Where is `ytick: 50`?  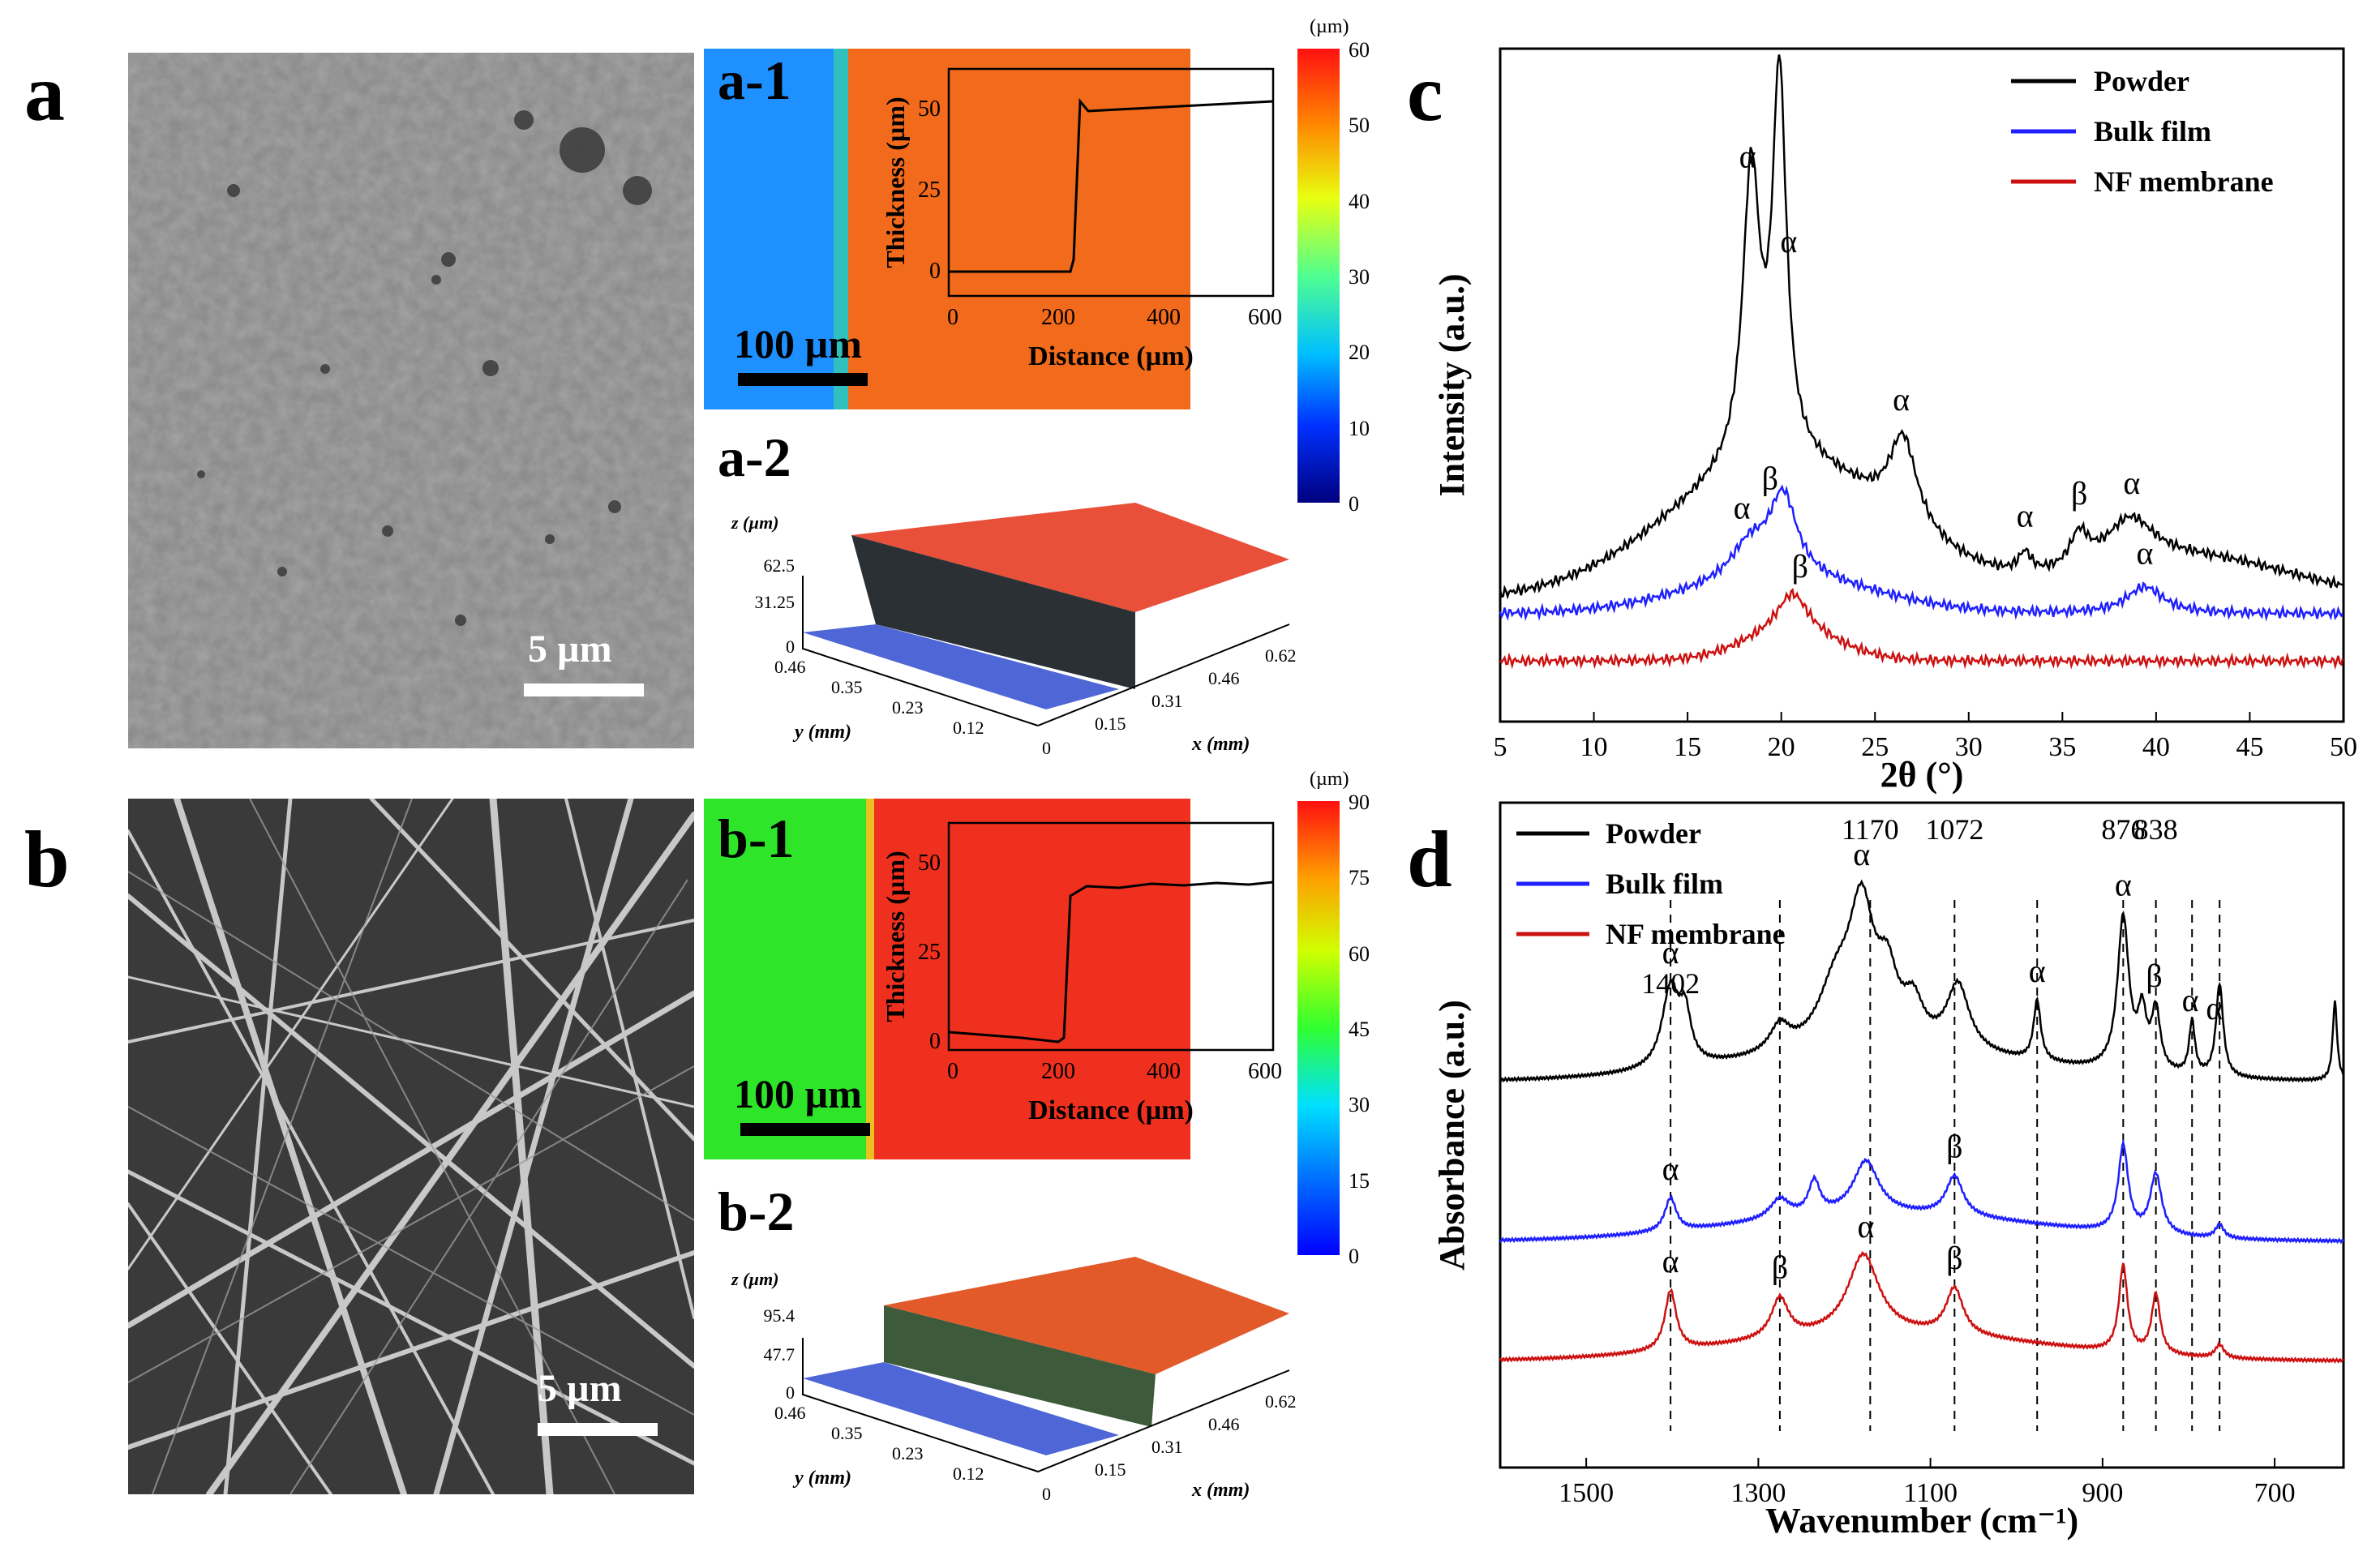
ytick: 50 is located at coordinates (929, 109).